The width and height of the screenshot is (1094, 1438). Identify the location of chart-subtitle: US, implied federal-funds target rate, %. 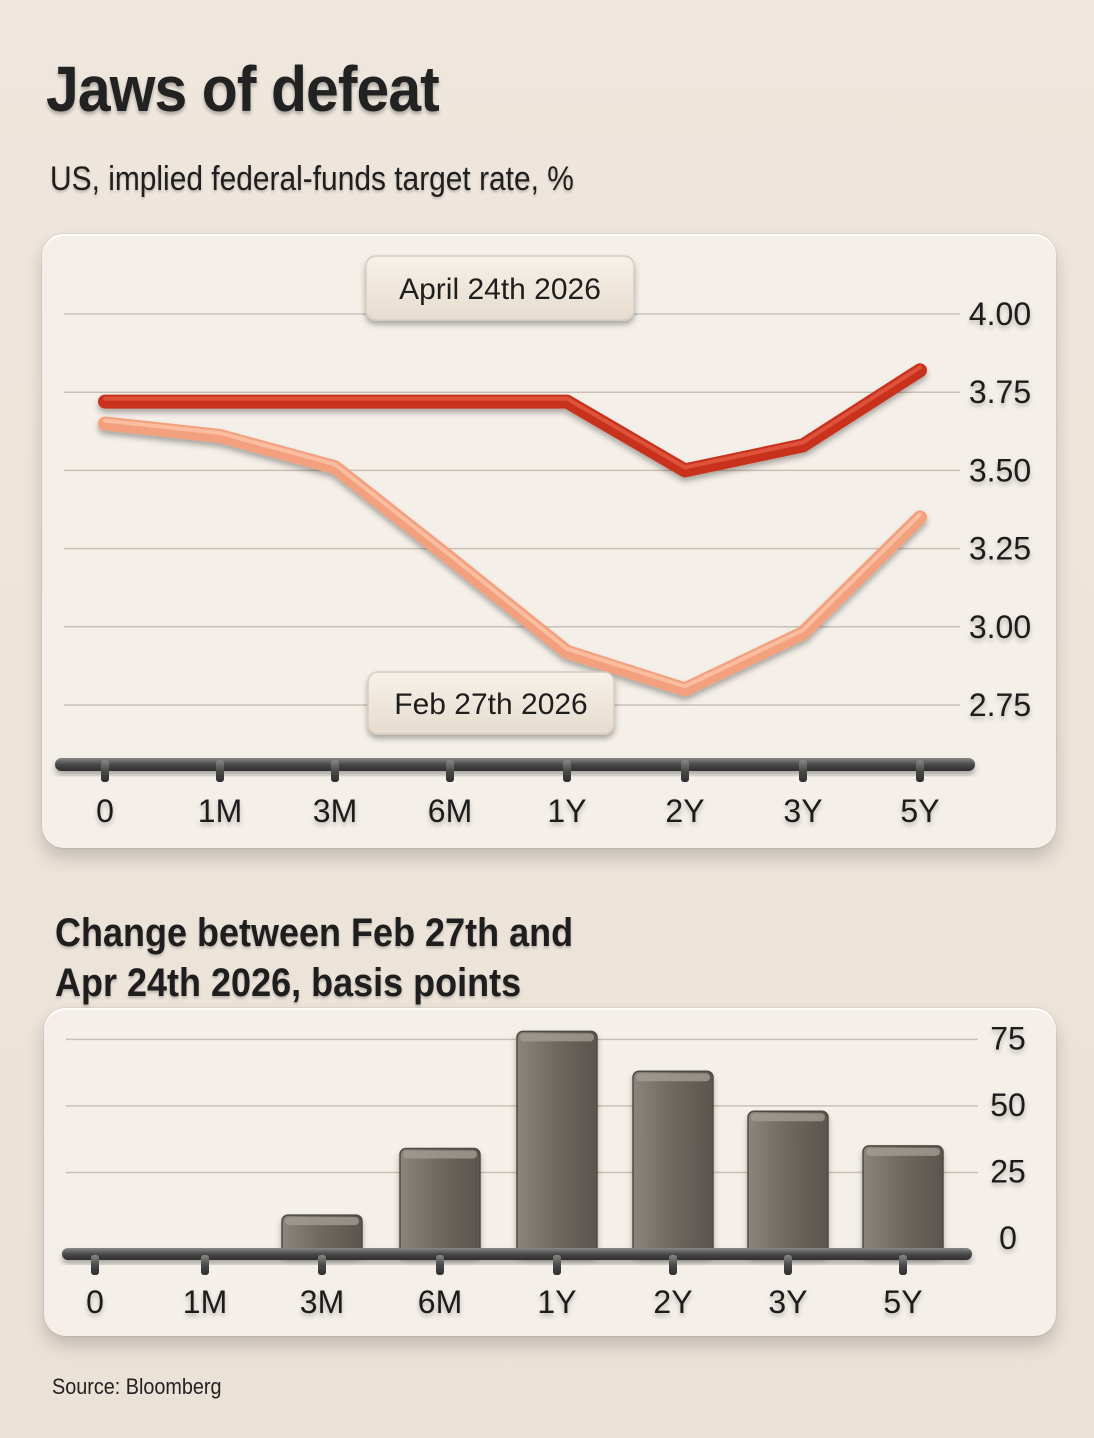
(312, 179).